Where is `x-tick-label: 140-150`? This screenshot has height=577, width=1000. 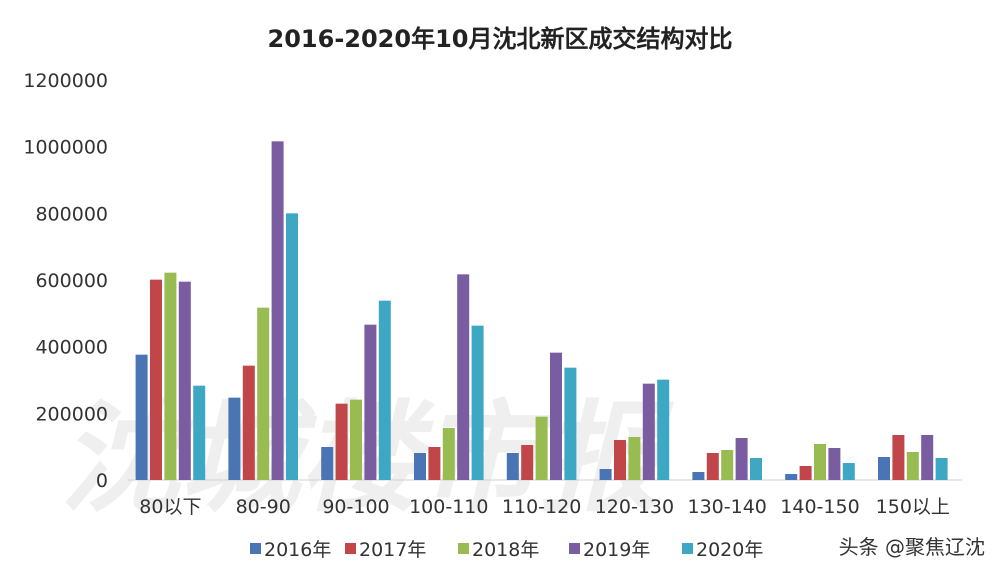 x-tick-label: 140-150 is located at coordinates (819, 507).